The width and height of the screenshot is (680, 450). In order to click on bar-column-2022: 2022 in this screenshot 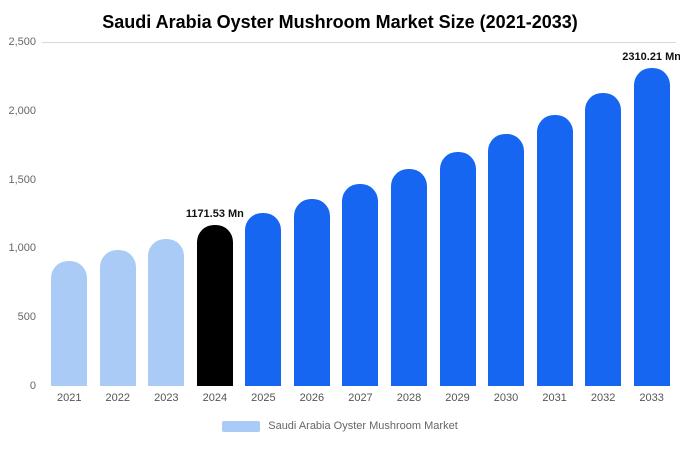, I will do `click(118, 226)`.